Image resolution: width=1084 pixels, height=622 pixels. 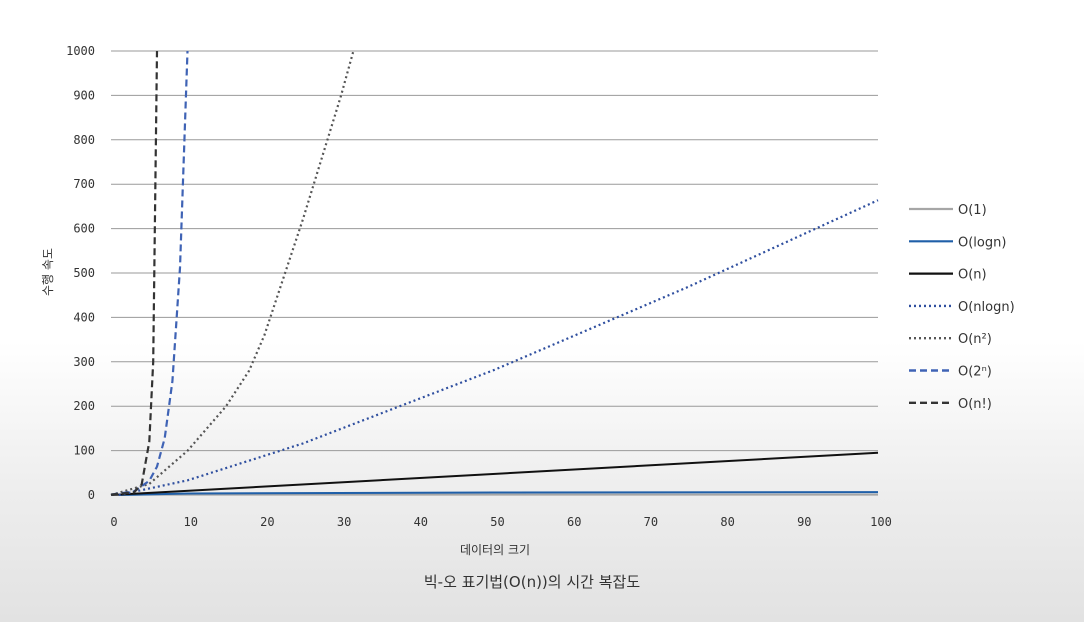 What do you see at coordinates (495, 550) in the screenshot?
I see `x-axis-label: 데이터의 크기` at bounding box center [495, 550].